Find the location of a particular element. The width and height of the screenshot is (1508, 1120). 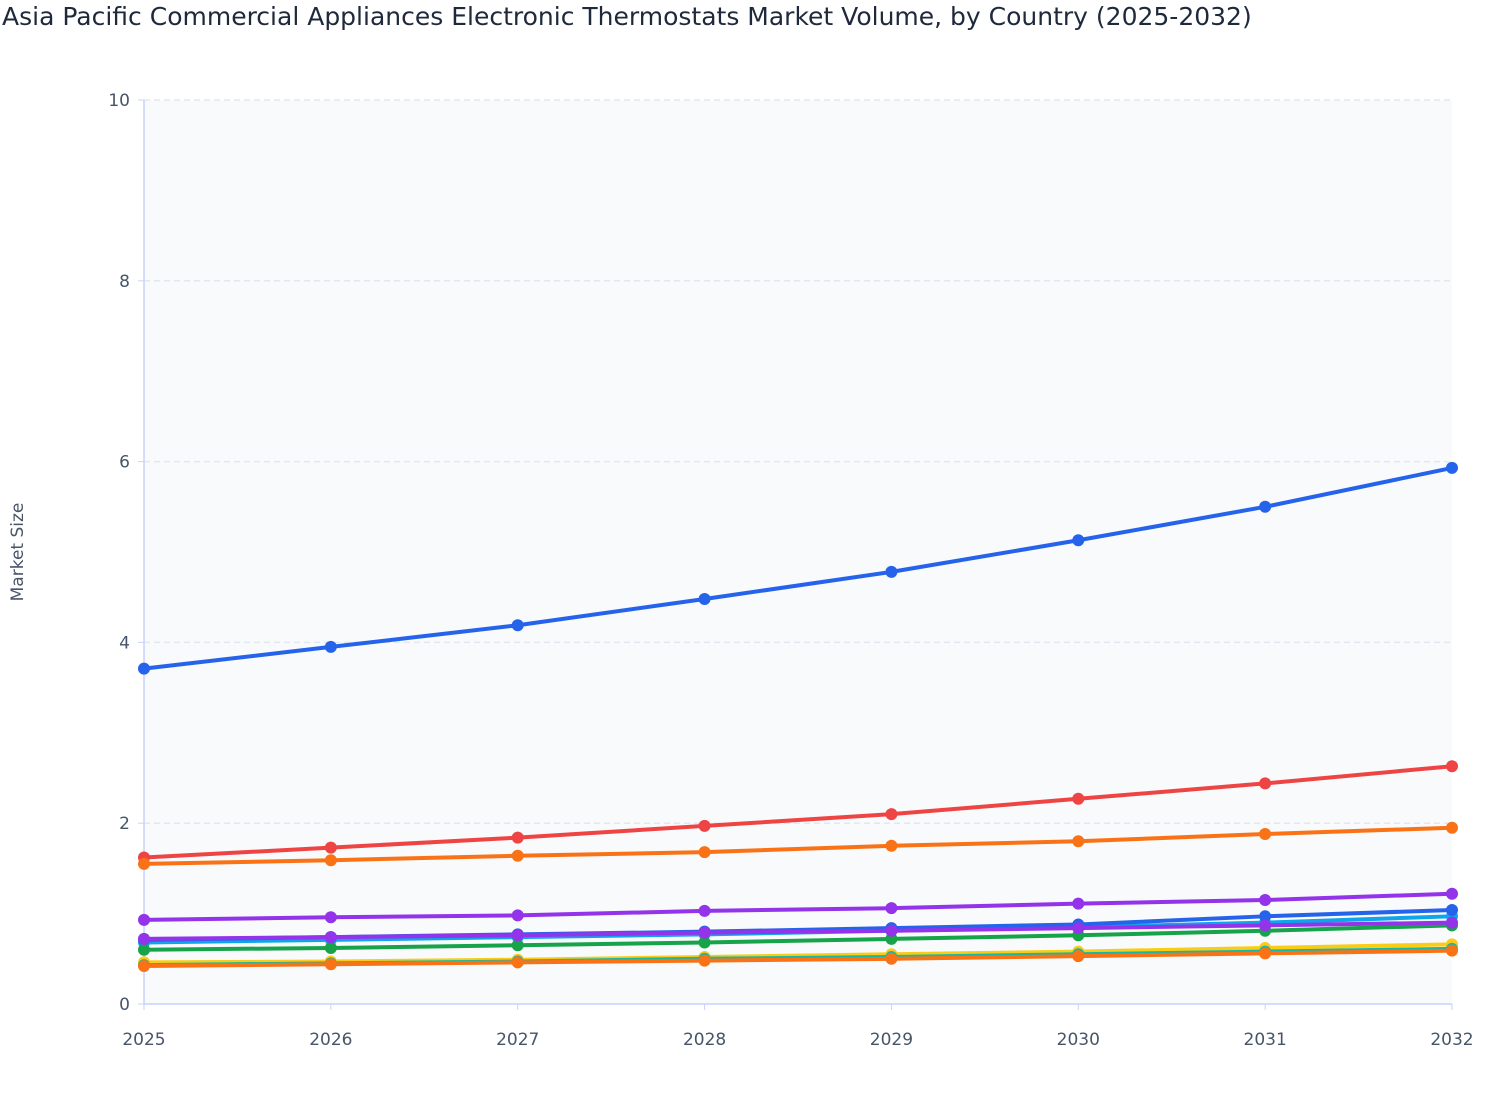

y-tick-label: 6 is located at coordinates (124, 463).